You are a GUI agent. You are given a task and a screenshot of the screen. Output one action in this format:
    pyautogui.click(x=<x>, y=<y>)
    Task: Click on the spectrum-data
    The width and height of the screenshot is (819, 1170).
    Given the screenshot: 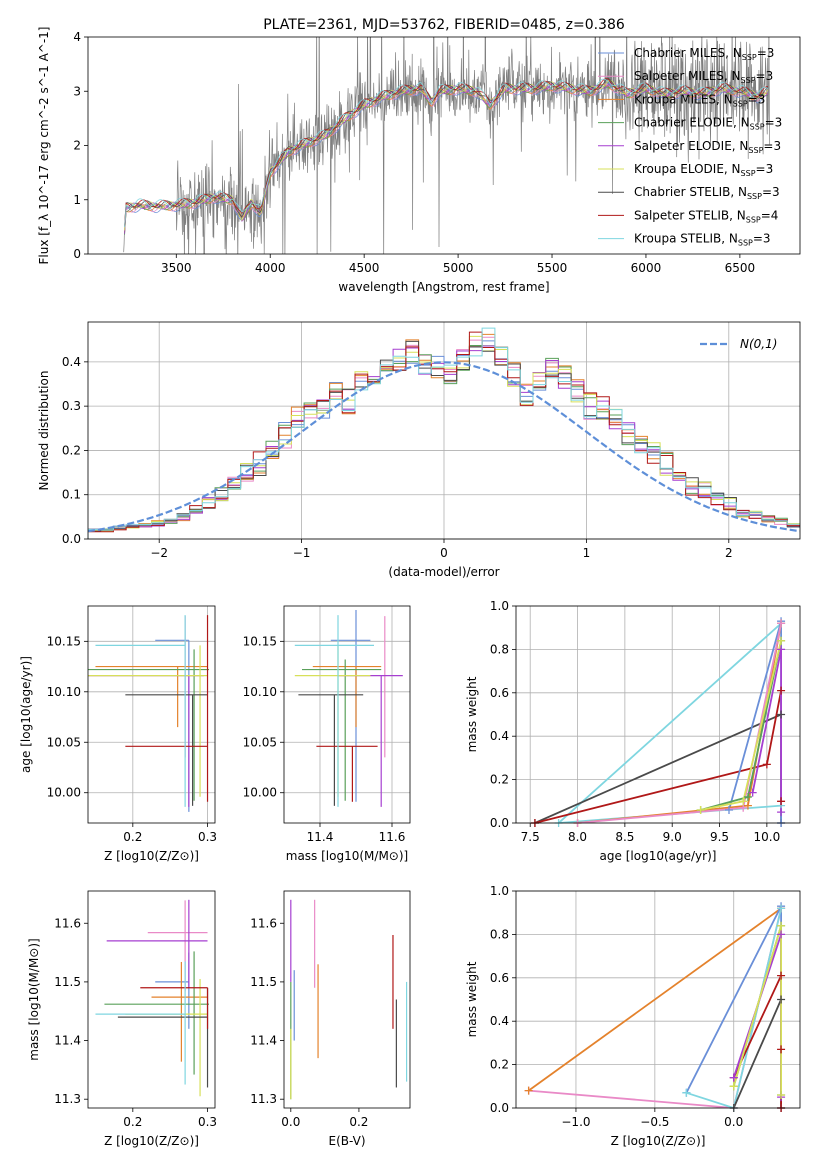 What is the action you would take?
    pyautogui.click(x=447, y=145)
    